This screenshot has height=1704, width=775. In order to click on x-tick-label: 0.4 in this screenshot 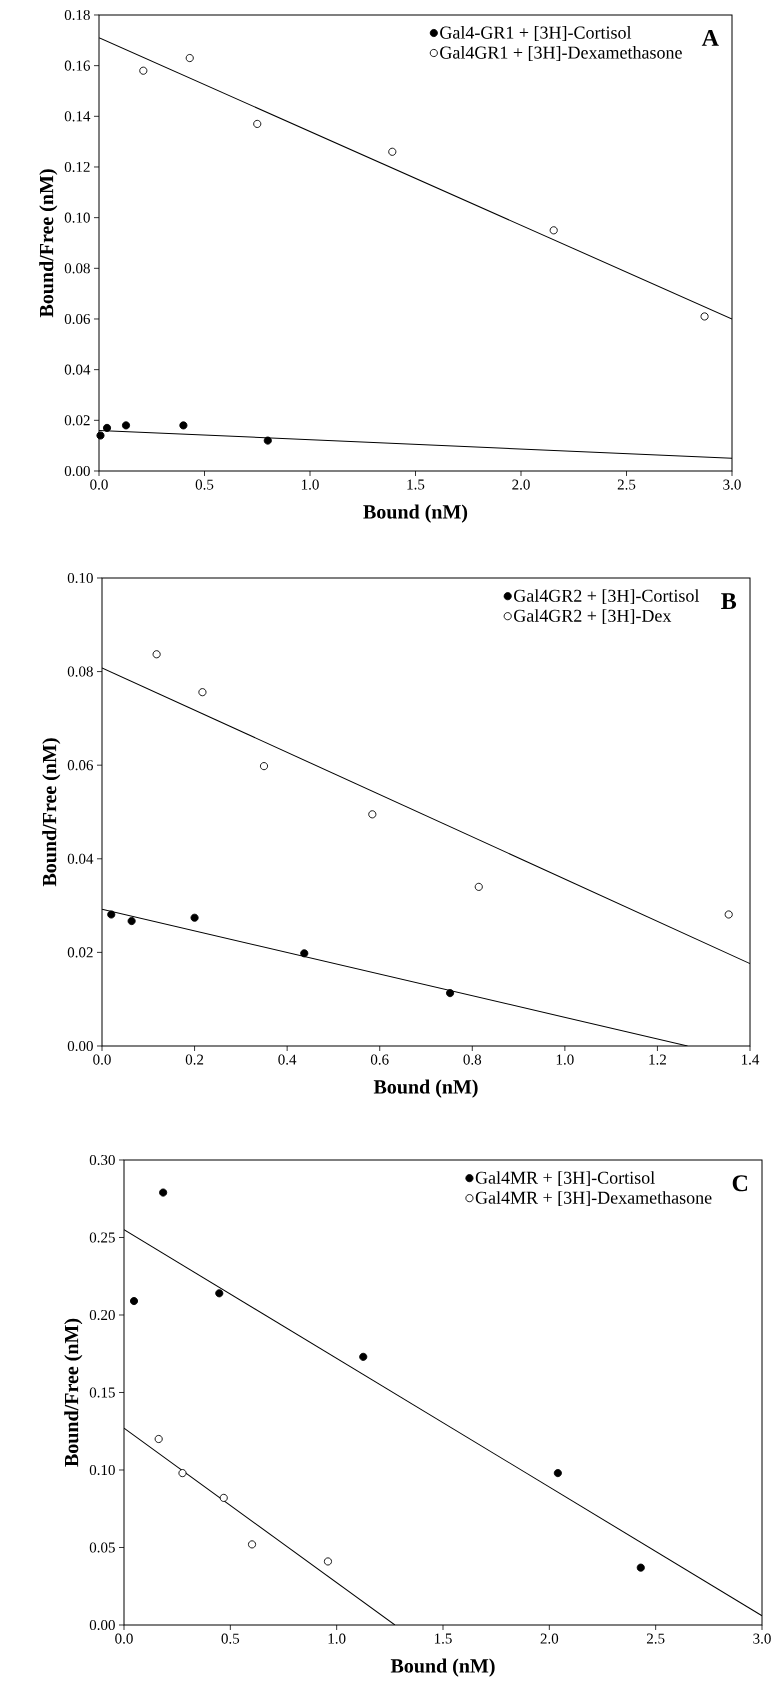, I will do `click(287, 1059)`.